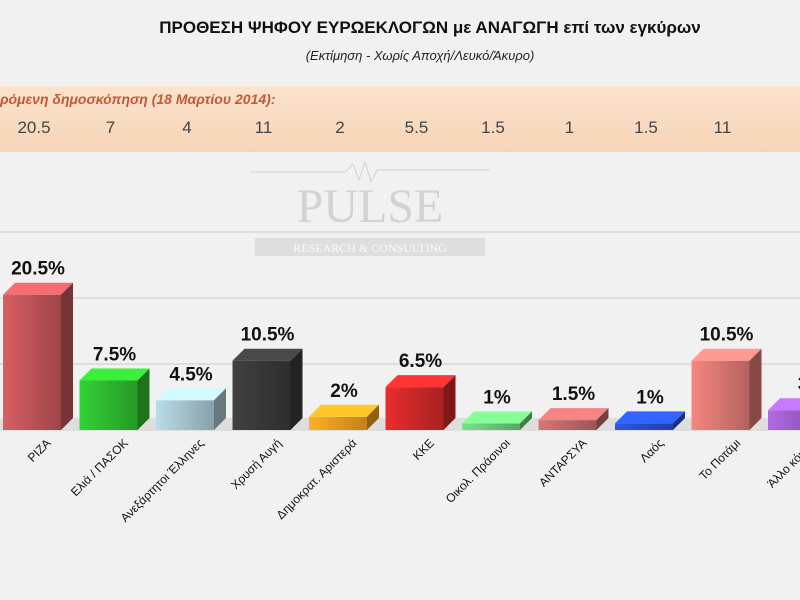 This screenshot has width=800, height=600. I want to click on previous-poll-label: ρόμενη δημοσκόπηση (18 Μαρτίου 2014):, so click(138, 99).